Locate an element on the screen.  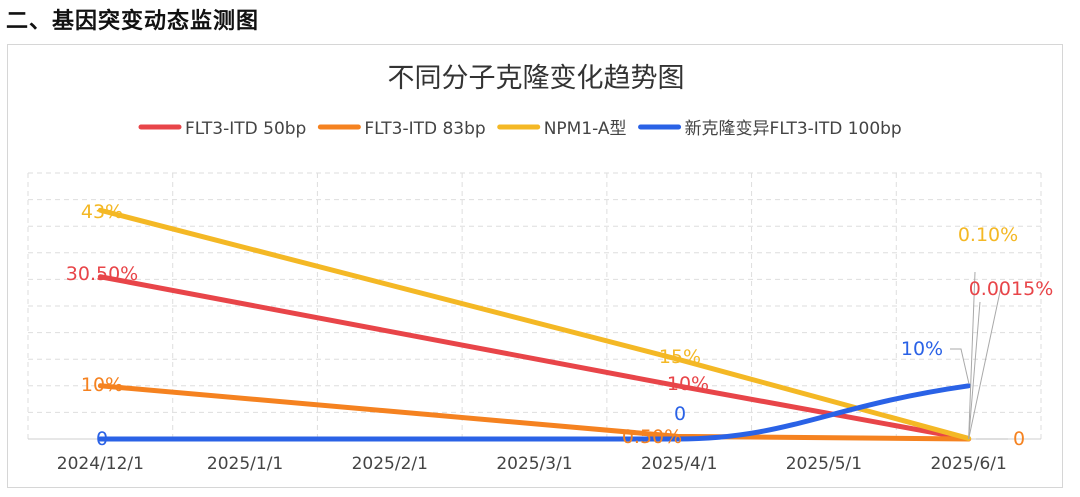
x-tick-label: 2025/3/1 is located at coordinates (534, 464).